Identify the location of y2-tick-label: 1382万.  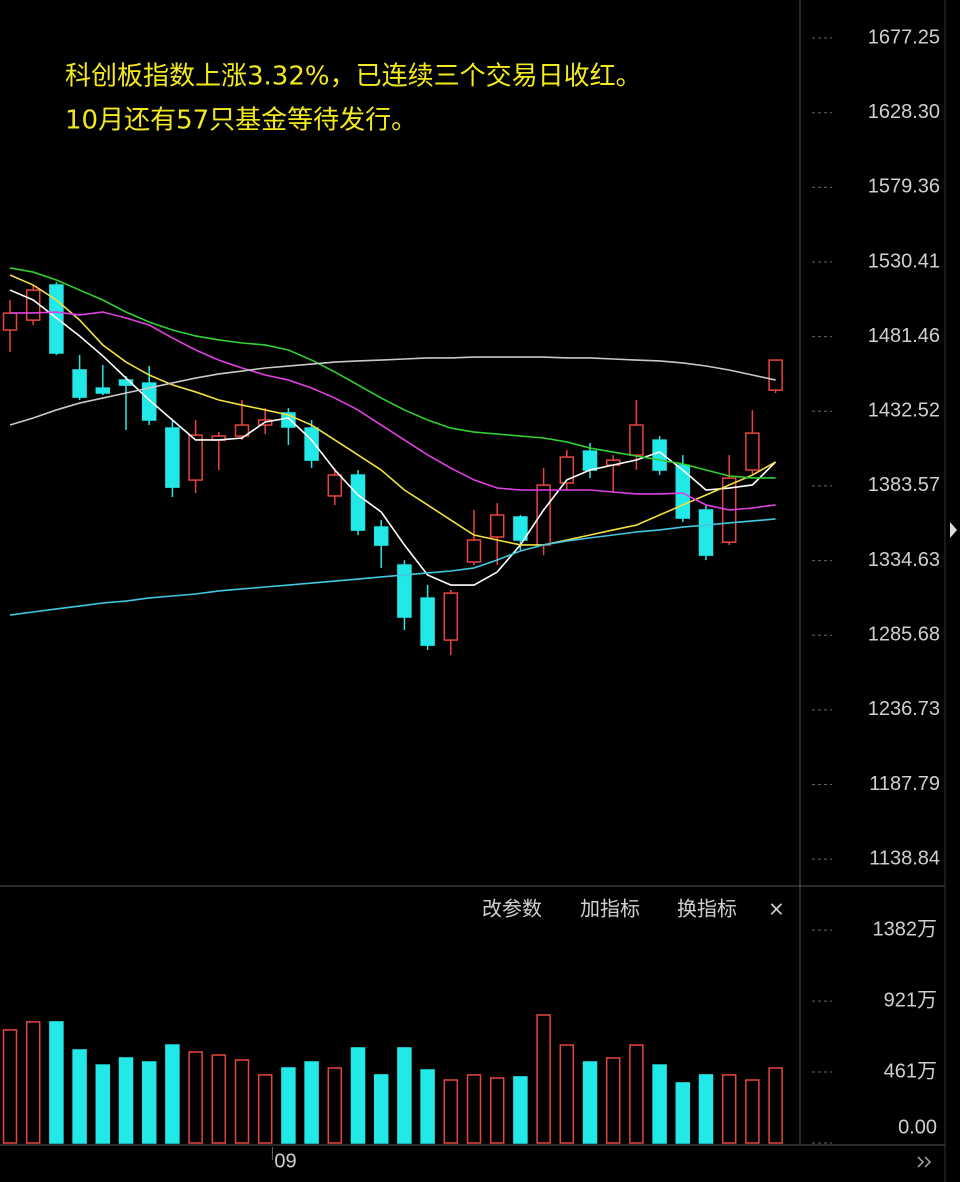
(905, 929).